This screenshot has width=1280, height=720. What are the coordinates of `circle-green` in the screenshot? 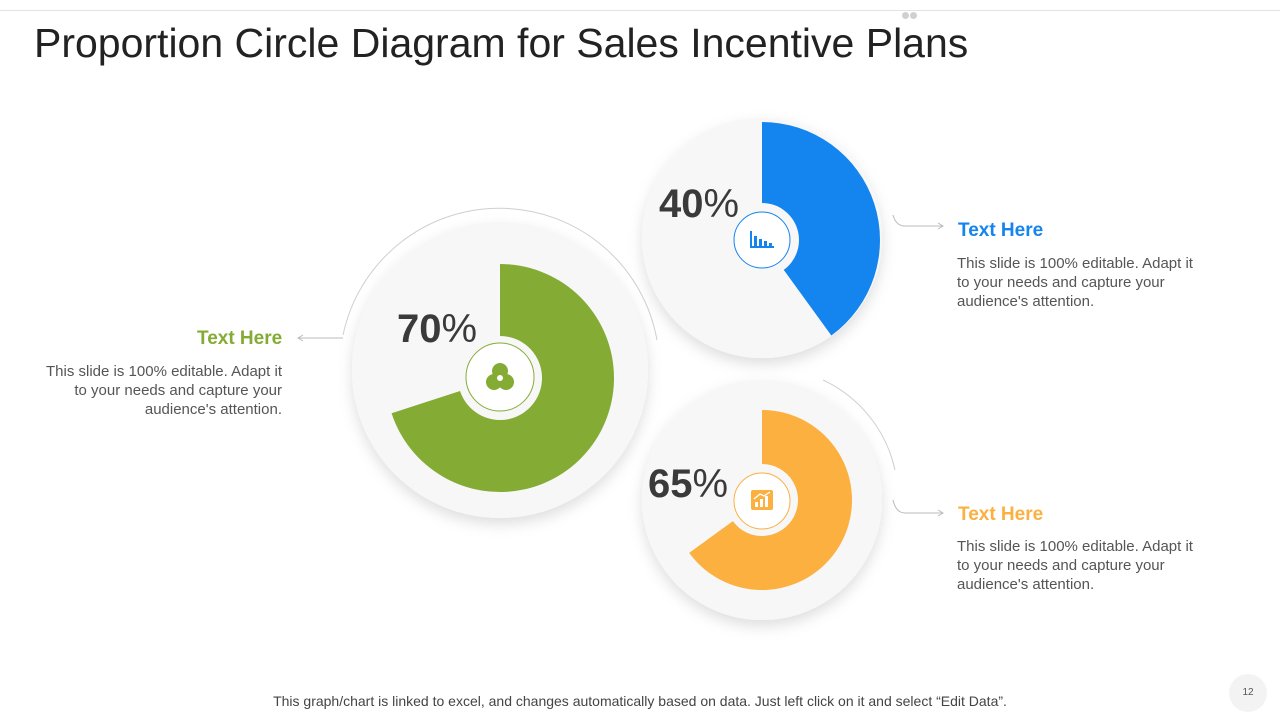 It's located at (500, 370).